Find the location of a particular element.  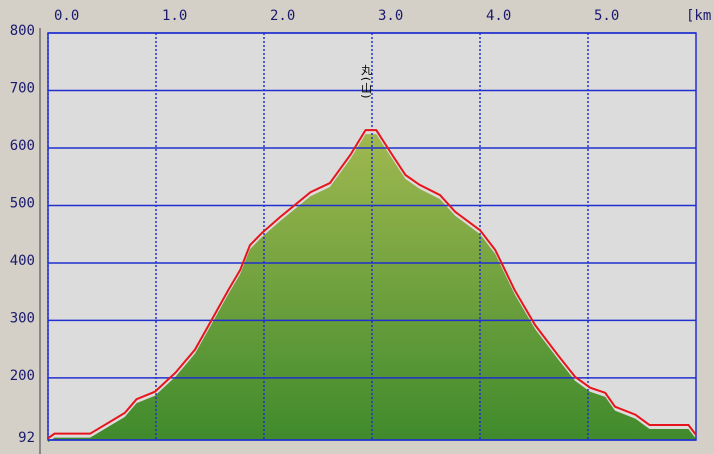

x-tick-label: 1.0 is located at coordinates (174, 16).